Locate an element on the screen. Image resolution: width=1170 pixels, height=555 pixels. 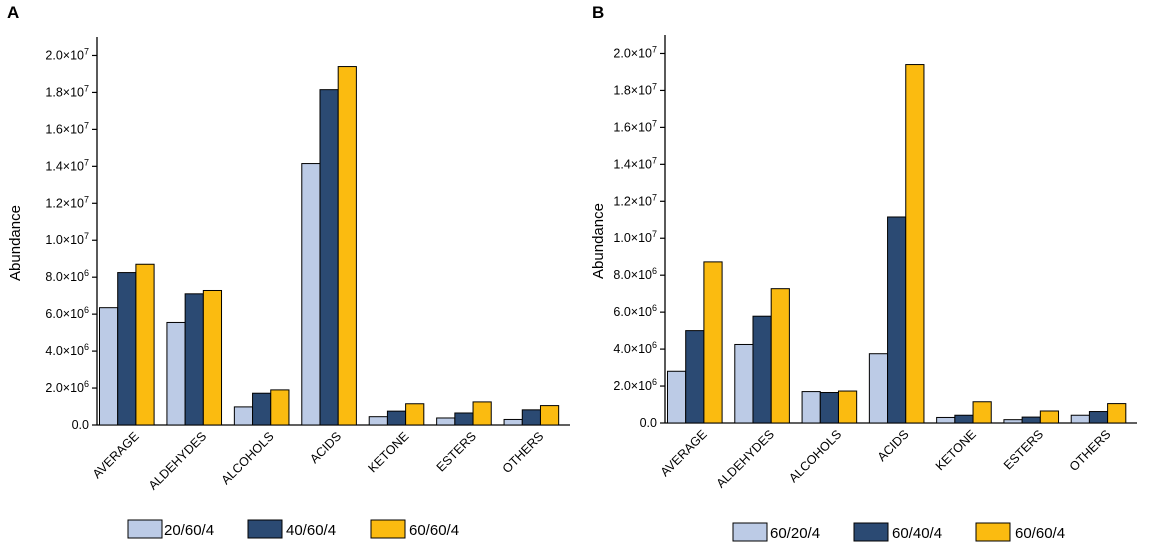
panel-label: A is located at coordinates (13, 12).